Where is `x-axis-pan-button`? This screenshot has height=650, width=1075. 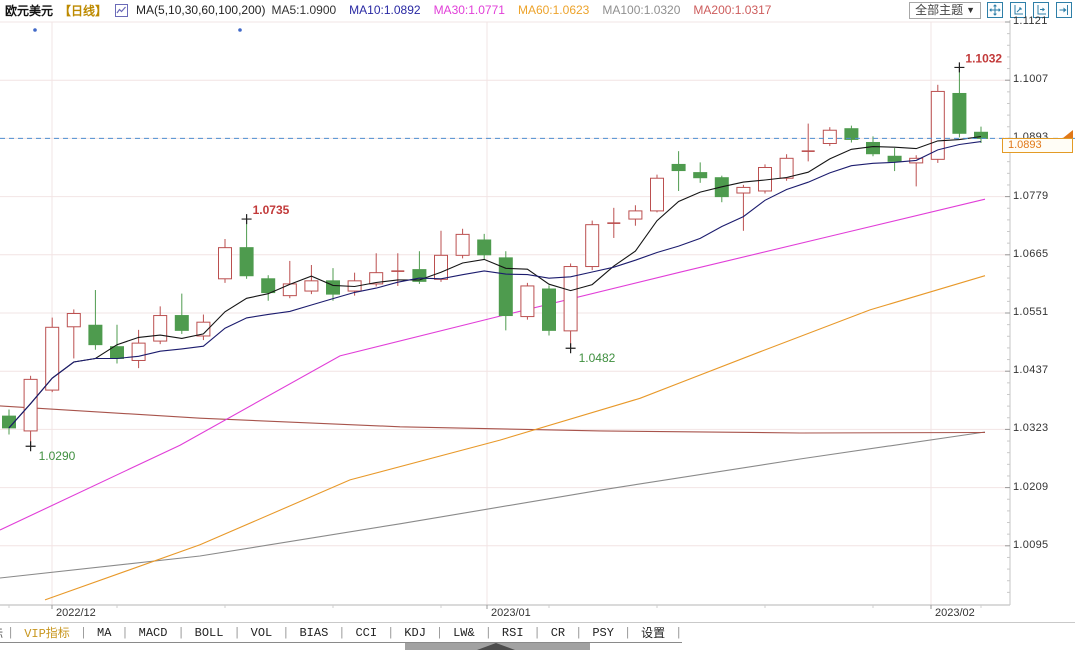 x-axis-pan-button is located at coordinates (1041, 10).